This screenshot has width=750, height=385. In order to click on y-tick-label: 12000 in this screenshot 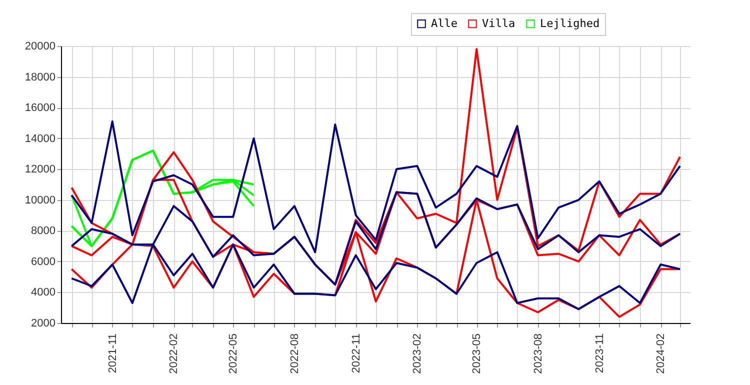, I will do `click(40, 170)`.